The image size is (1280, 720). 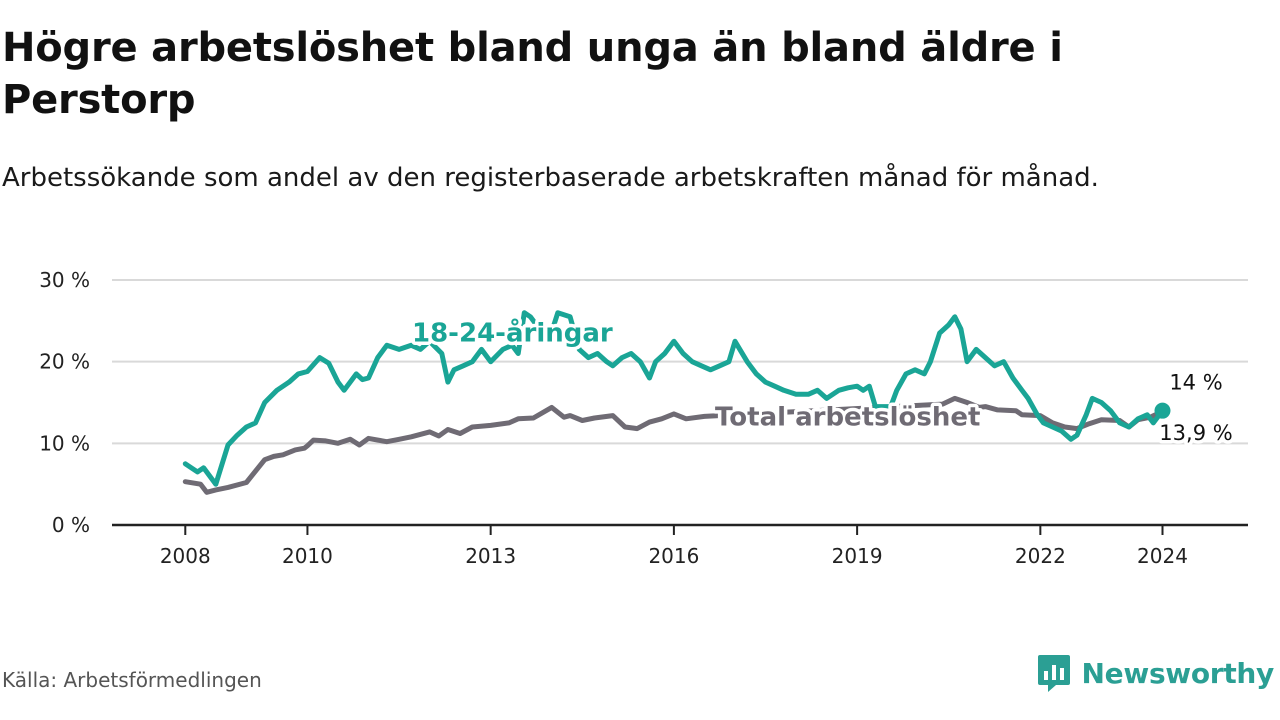 I want to click on youth-end-value-label-halo: 14 %, so click(x=1195, y=382).